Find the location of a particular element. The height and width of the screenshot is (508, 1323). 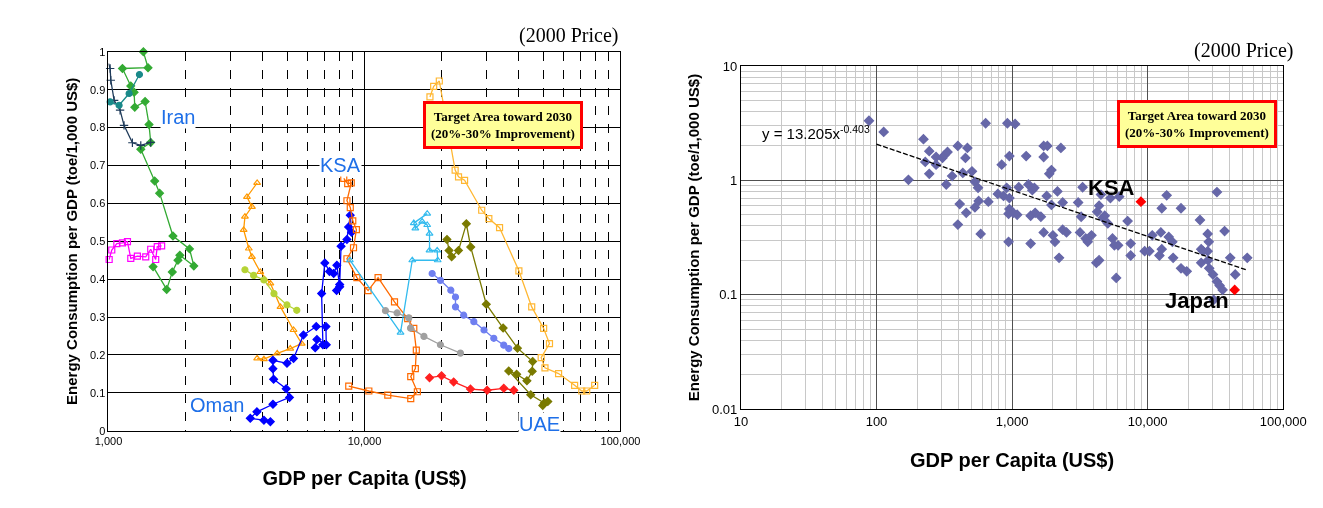

annotation: Japan is located at coordinates (1197, 300).